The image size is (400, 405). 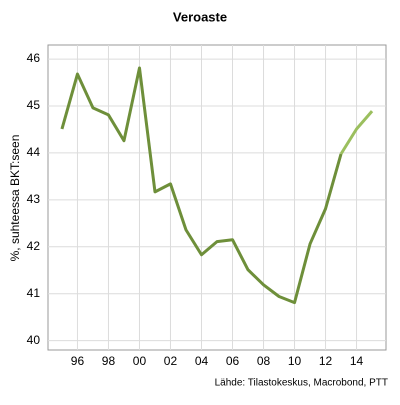 I want to click on y-tick-label: 42, so click(x=34, y=246).